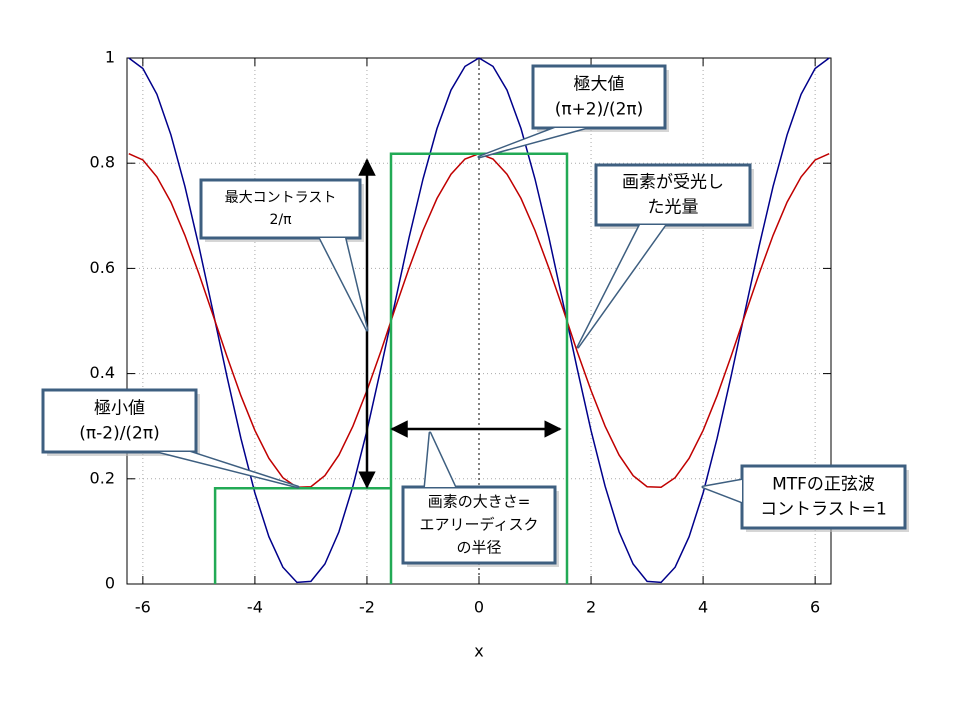 This screenshot has width=960, height=720. Describe the element at coordinates (478, 548) in the screenshot. I see `callout-text: の半径` at that location.